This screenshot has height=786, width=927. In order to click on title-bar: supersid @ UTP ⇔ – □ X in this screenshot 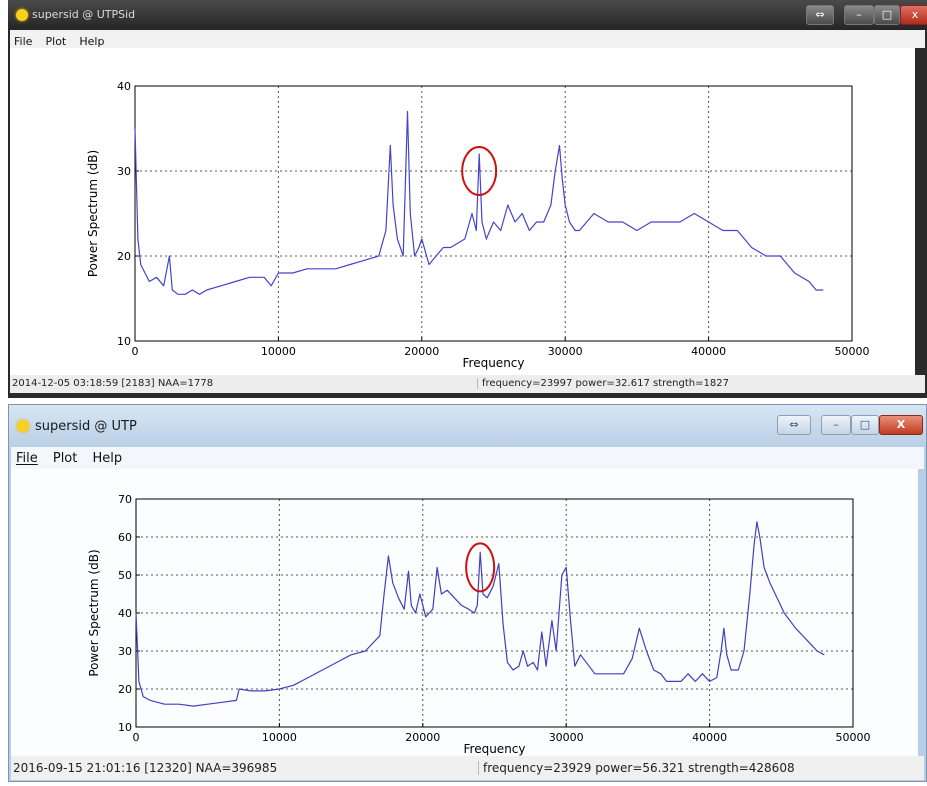, I will do `click(467, 426)`.